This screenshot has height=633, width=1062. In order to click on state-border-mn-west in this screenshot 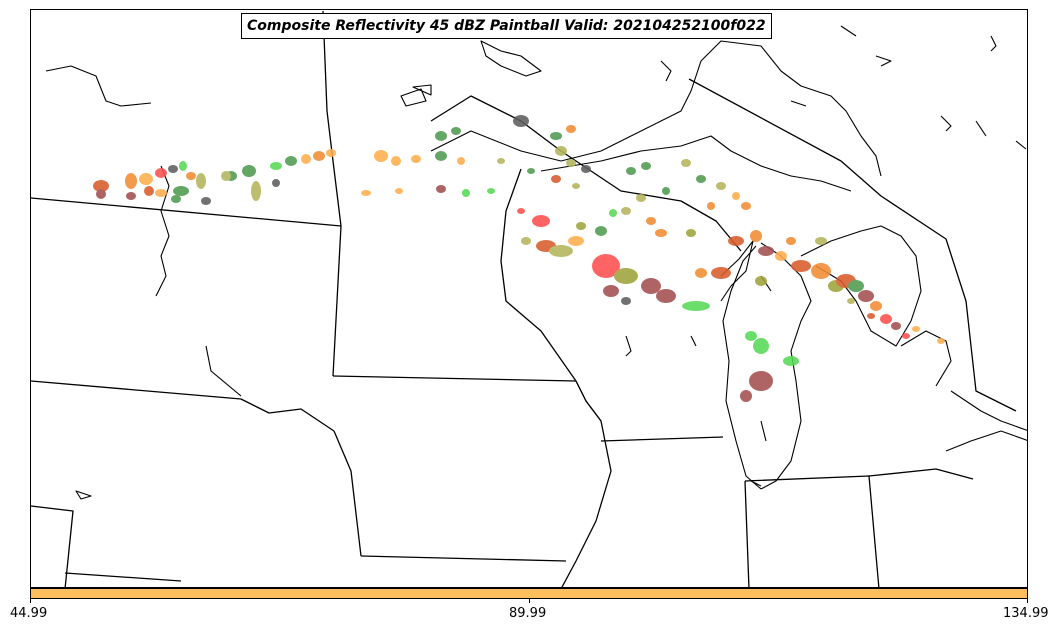, I will do `click(332, 193)`.